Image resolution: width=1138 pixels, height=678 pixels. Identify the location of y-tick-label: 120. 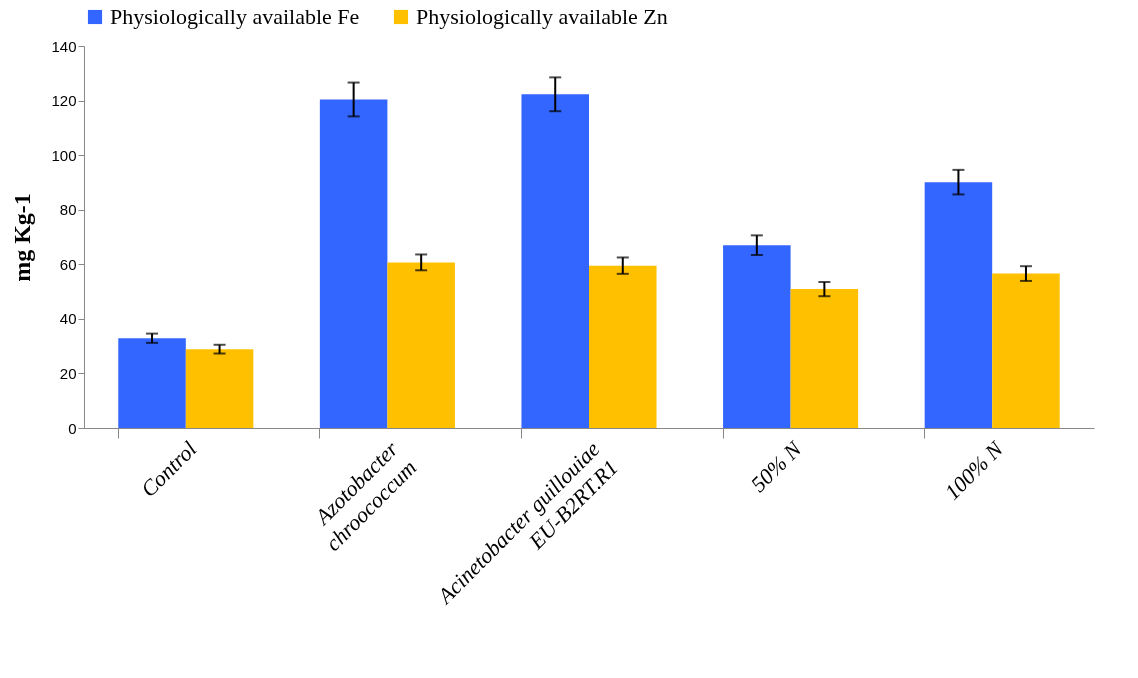
(64, 101).